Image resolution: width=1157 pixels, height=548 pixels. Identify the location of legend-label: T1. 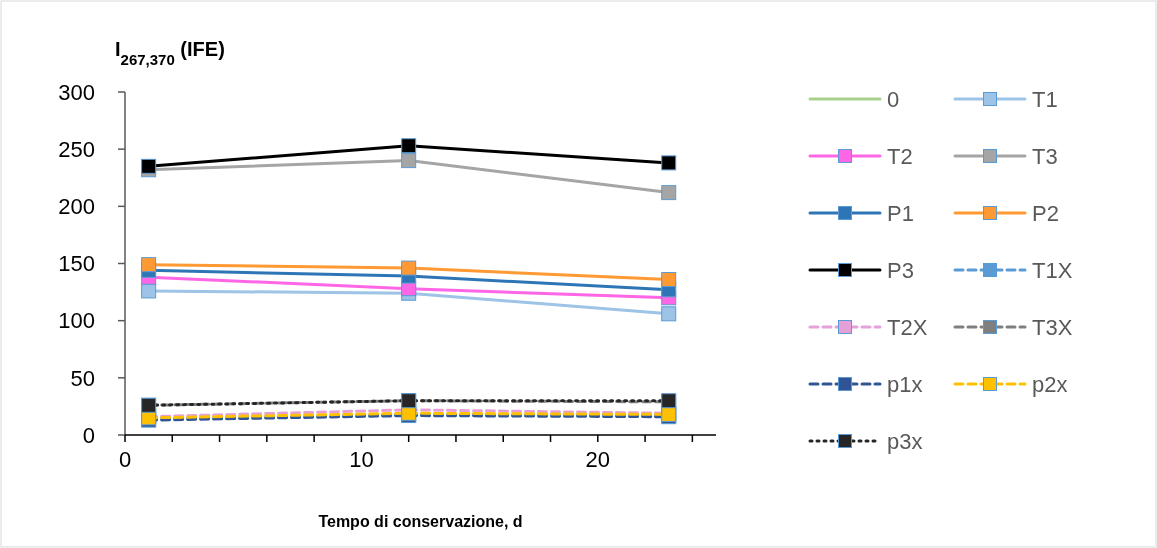
(1045, 99).